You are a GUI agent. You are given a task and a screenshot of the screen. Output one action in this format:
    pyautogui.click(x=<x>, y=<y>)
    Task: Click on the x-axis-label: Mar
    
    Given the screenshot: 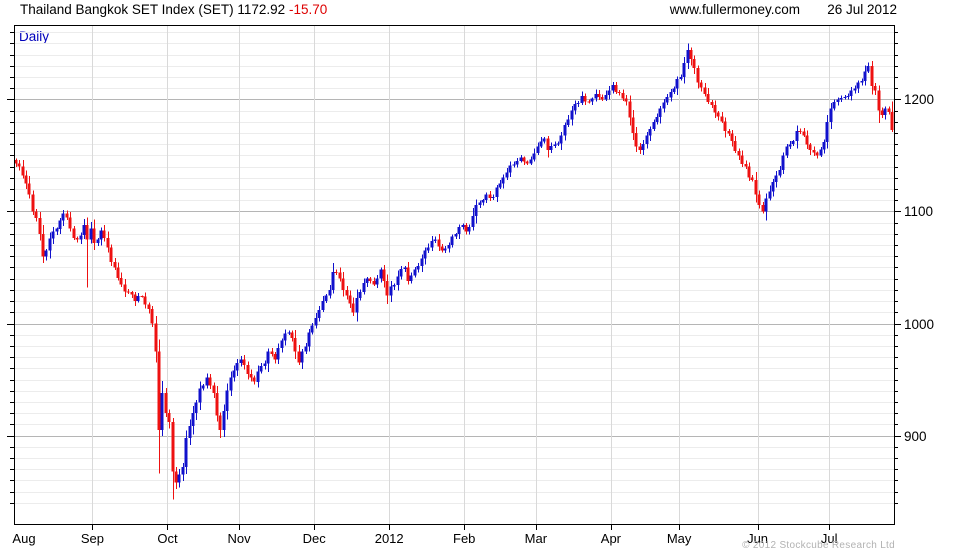 What is the action you would take?
    pyautogui.click(x=536, y=538)
    